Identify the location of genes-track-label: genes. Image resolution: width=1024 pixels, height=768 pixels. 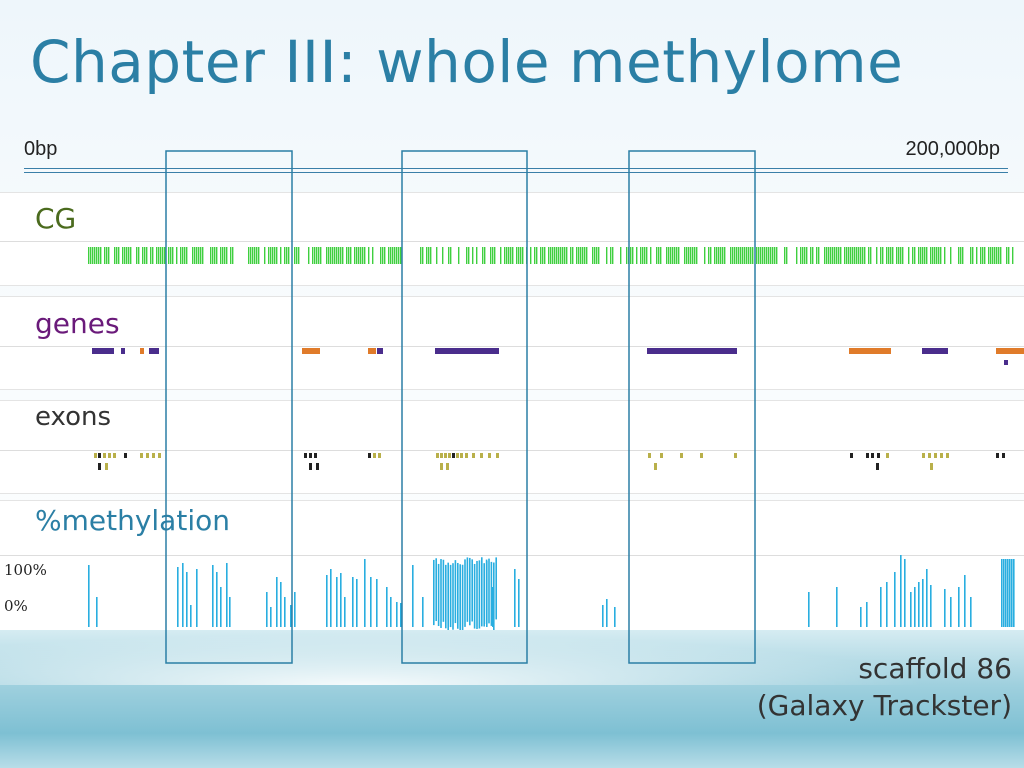
(77, 323).